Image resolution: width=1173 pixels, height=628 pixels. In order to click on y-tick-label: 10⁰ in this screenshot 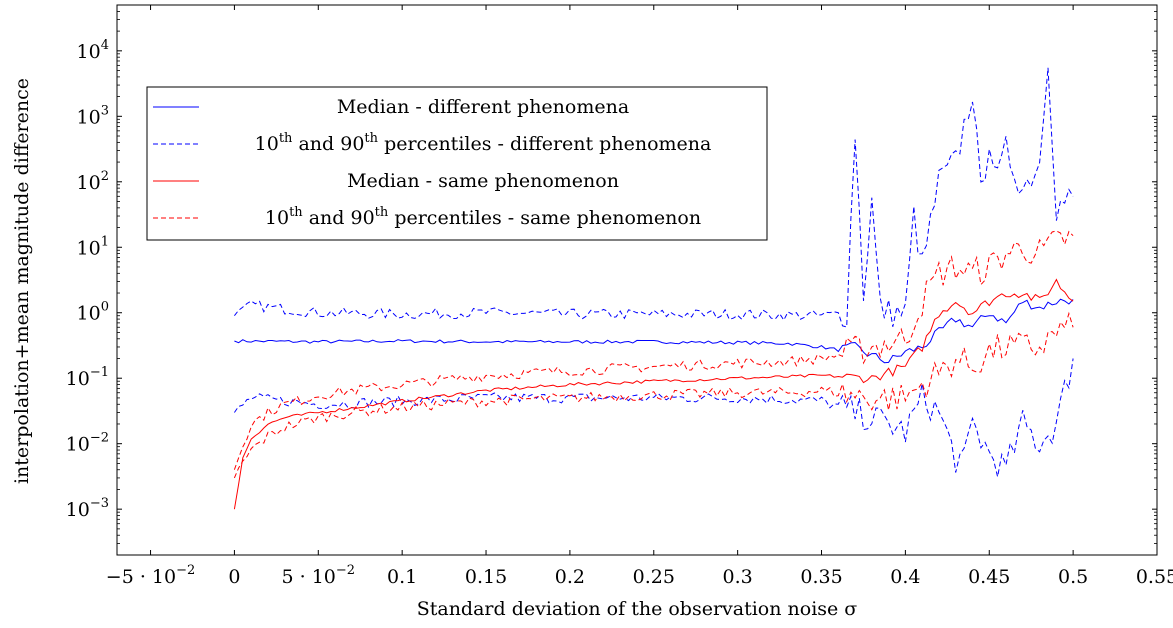, I will do `click(93, 312)`.